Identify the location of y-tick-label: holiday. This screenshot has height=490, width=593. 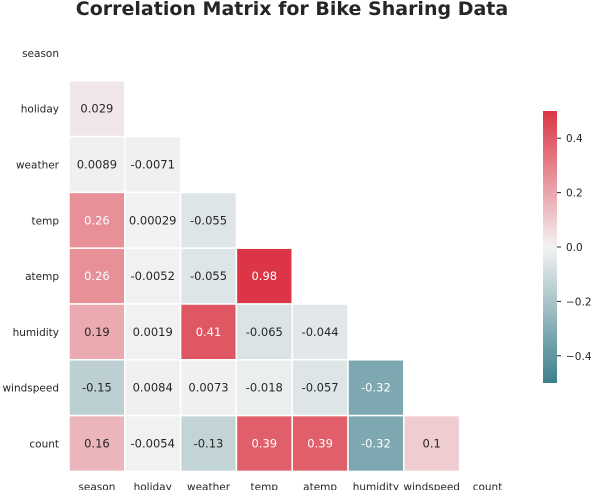
(40, 110).